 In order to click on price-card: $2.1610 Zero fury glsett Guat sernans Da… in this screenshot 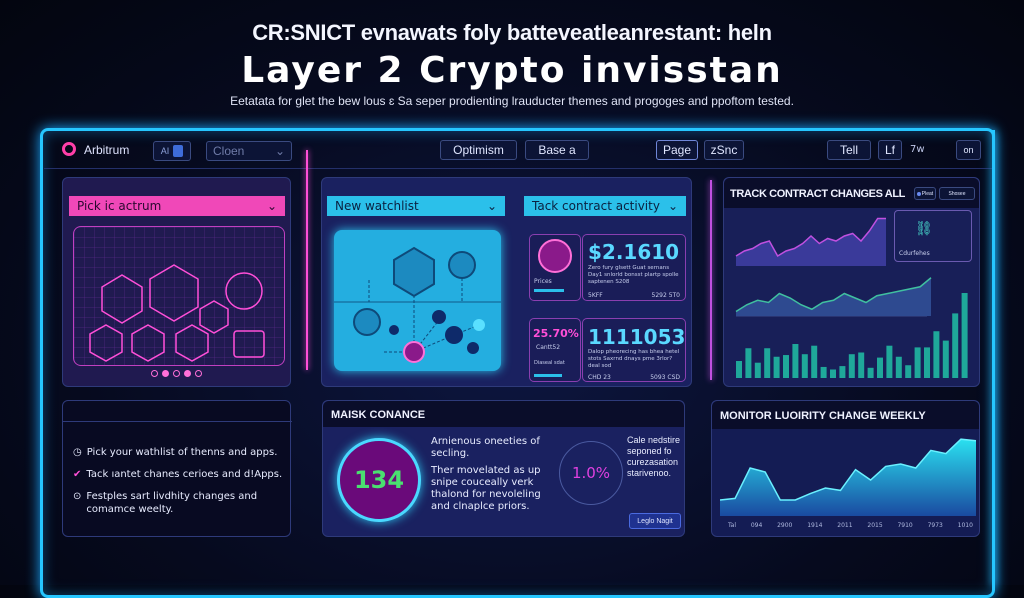, I will do `click(634, 267)`.